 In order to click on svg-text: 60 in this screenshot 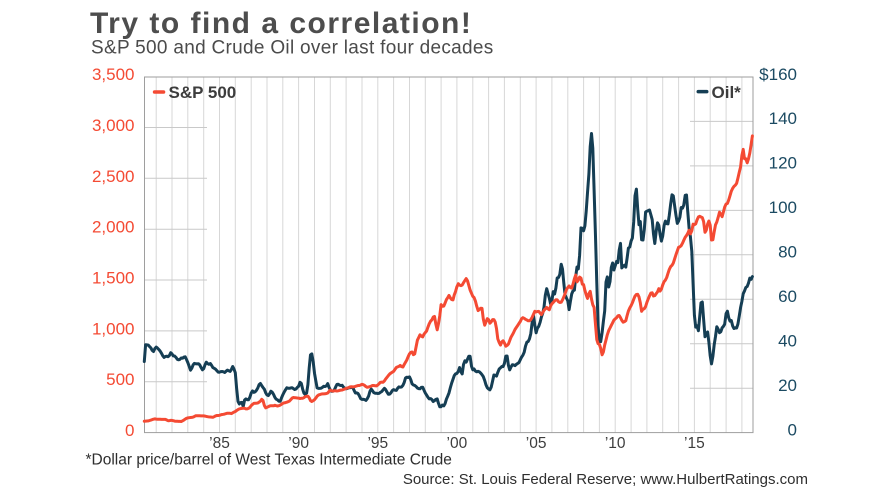, I will do `click(787, 296)`.